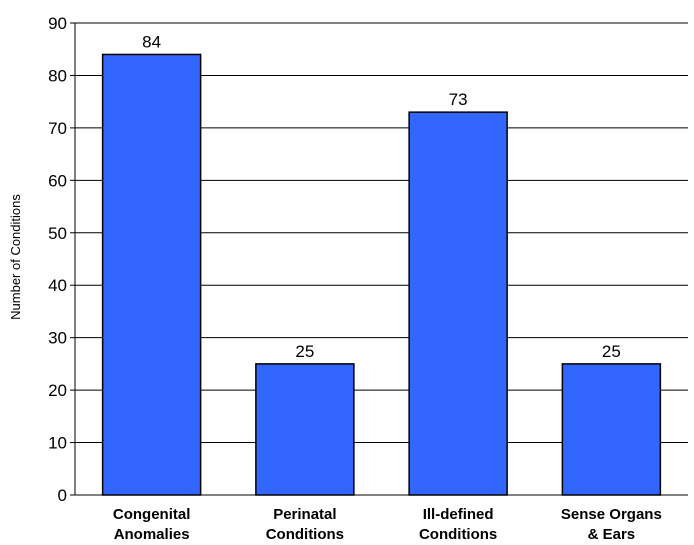 The width and height of the screenshot is (694, 545). What do you see at coordinates (15, 257) in the screenshot?
I see `y-axis-title: Number of Conditions` at bounding box center [15, 257].